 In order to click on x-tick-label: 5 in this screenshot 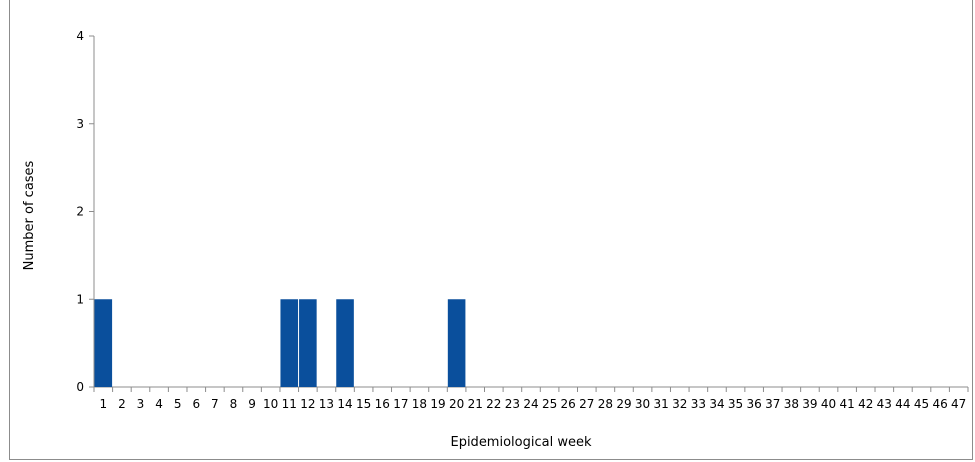, I will do `click(178, 404)`.